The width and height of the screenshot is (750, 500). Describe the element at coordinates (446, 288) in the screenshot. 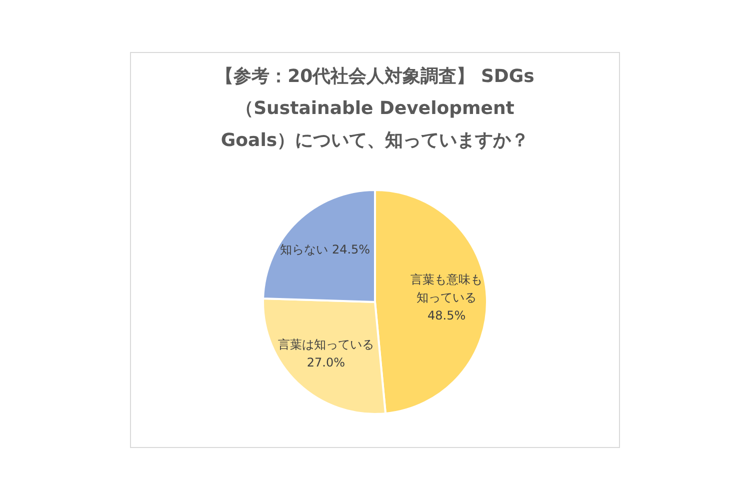

I see `slice-label: 言葉も意味も知っている` at that location.